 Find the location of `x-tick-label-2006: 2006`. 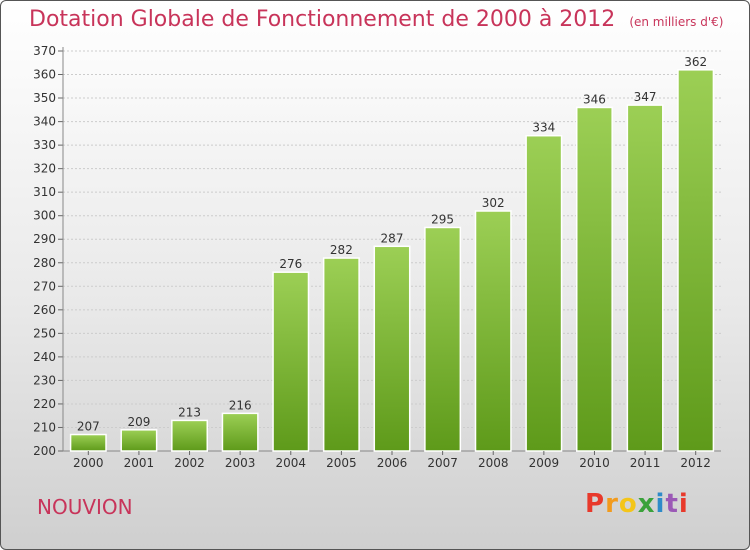

x-tick-label-2006: 2006 is located at coordinates (392, 463).